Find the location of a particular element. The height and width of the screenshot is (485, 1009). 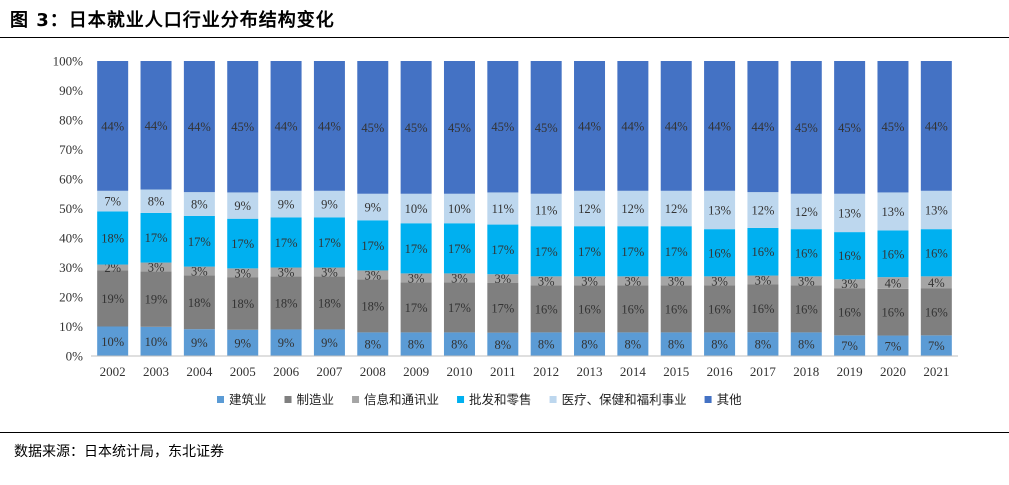

bottom-rule is located at coordinates (504, 432).